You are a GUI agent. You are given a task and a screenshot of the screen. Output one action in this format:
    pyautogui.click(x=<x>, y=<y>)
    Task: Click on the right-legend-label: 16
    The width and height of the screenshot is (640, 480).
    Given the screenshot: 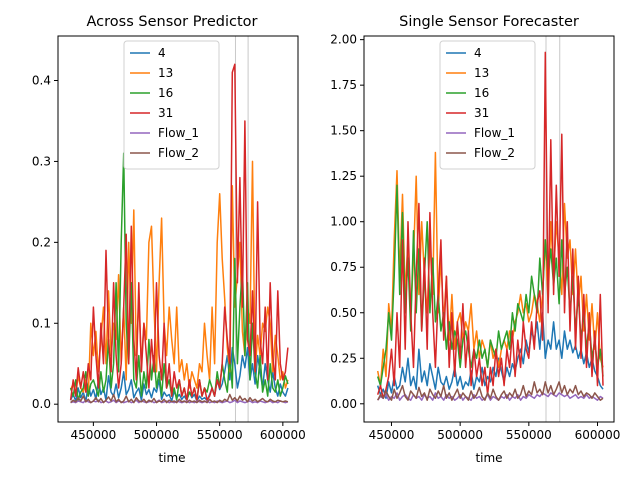 What is the action you would take?
    pyautogui.click(x=481, y=93)
    